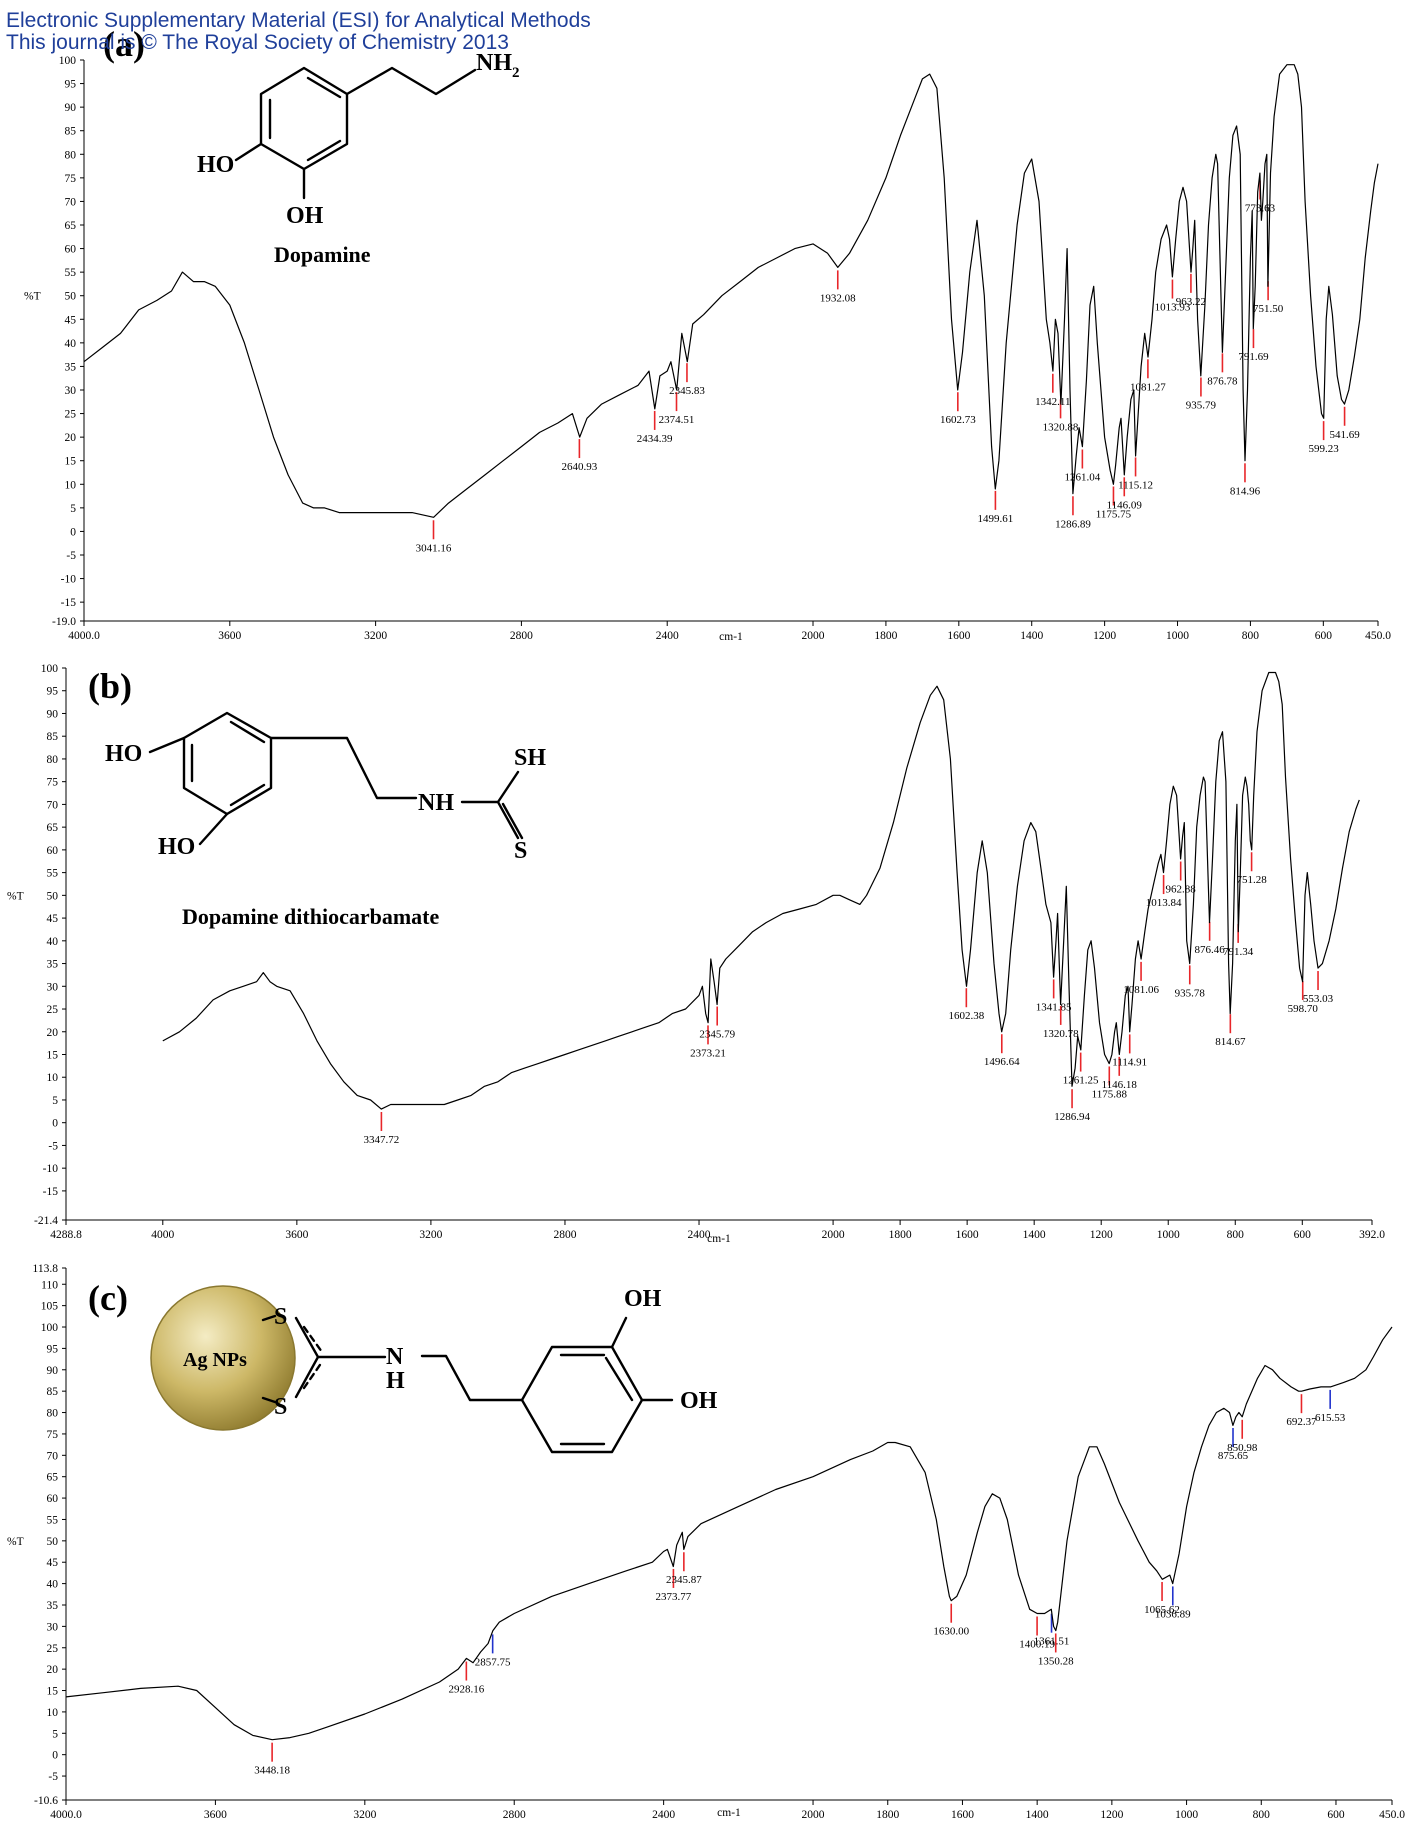  I want to click on peak-label: 2345.79, so click(717, 1035).